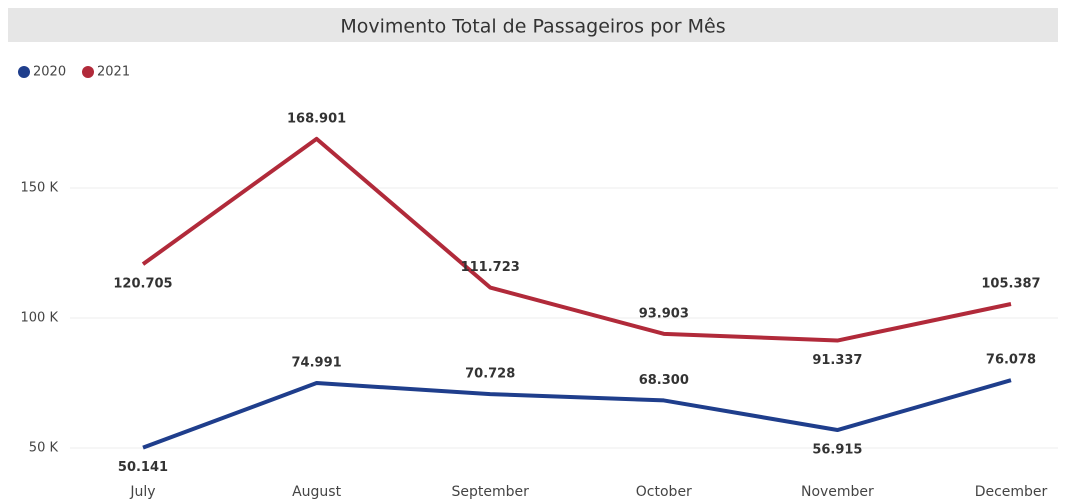  I want to click on x-tick-label: October, so click(664, 492).